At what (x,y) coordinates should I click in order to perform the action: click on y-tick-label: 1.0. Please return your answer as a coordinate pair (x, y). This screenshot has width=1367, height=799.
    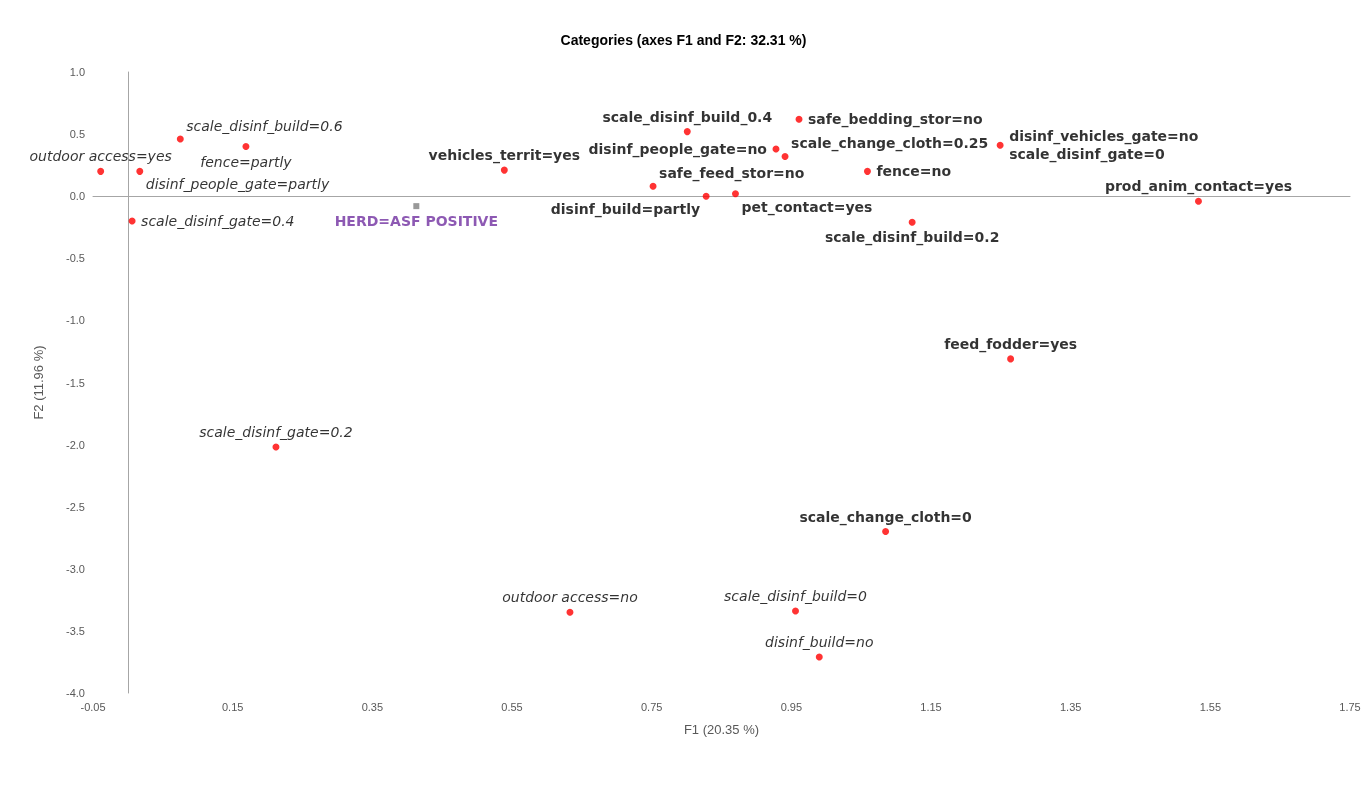
    Looking at the image, I should click on (77, 72).